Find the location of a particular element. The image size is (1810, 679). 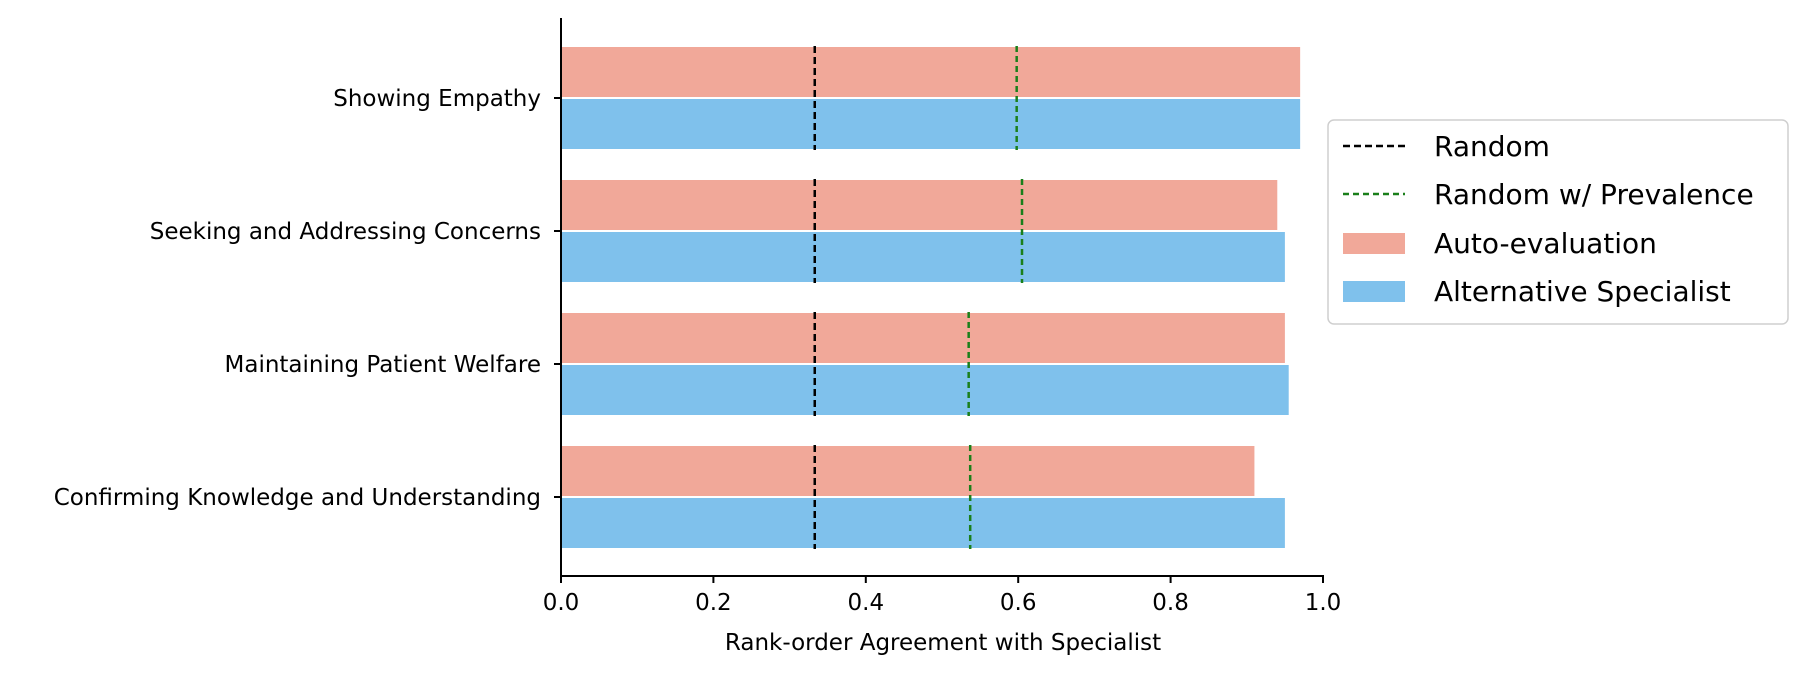

x-tick-label: 0.4 is located at coordinates (866, 603).